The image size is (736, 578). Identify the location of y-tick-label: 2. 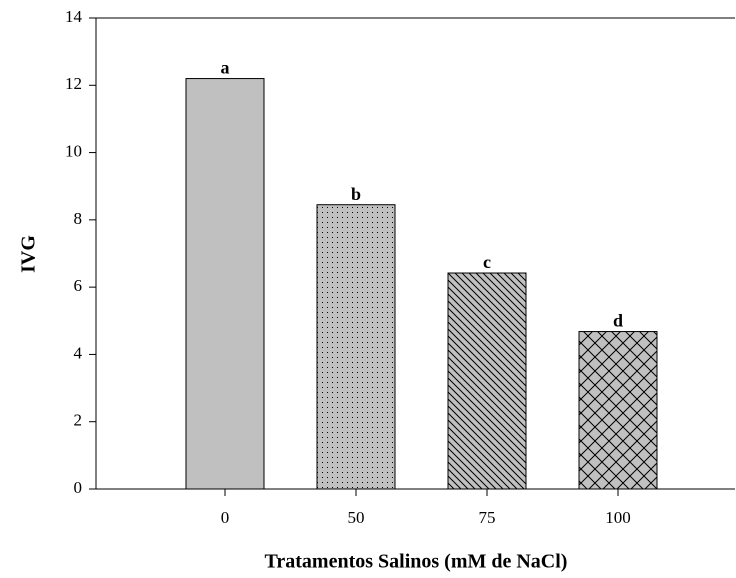
(78, 420).